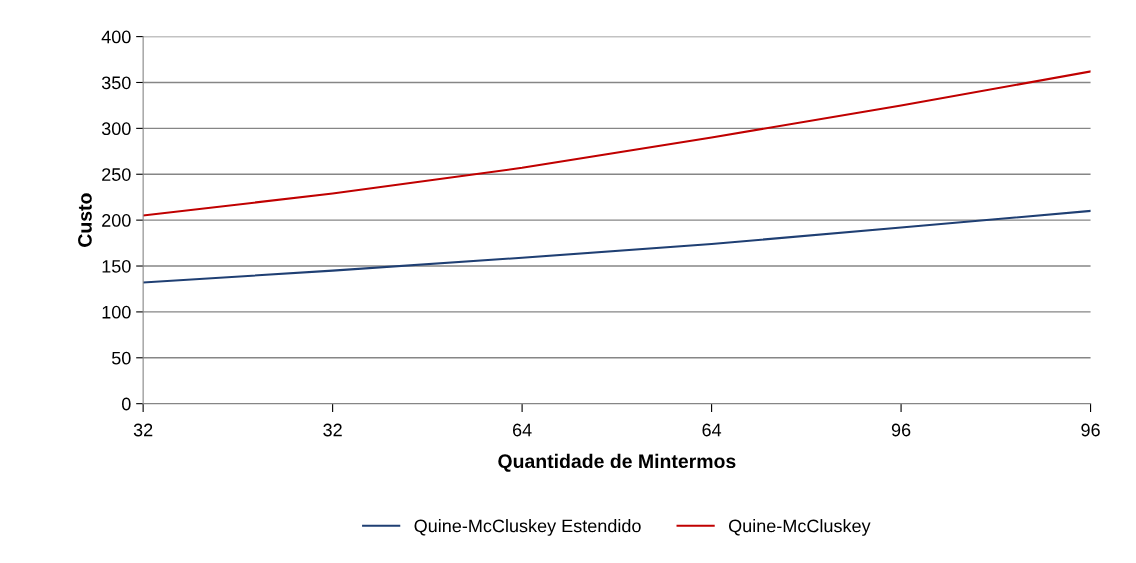 Image resolution: width=1136 pixels, height=563 pixels. What do you see at coordinates (116, 220) in the screenshot?
I see `y-tick-label: 200` at bounding box center [116, 220].